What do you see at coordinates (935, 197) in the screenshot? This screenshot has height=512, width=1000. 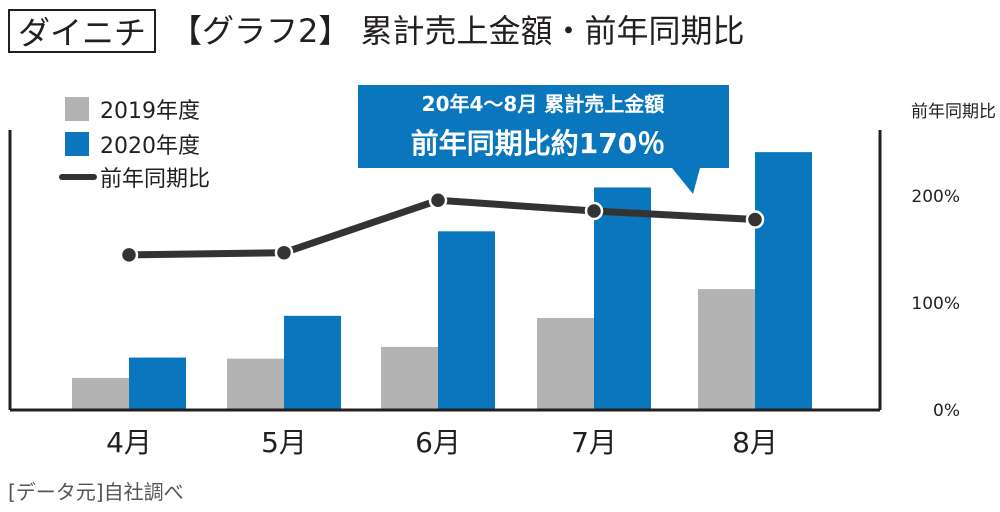 I see `y2-tick-label: 200%` at bounding box center [935, 197].